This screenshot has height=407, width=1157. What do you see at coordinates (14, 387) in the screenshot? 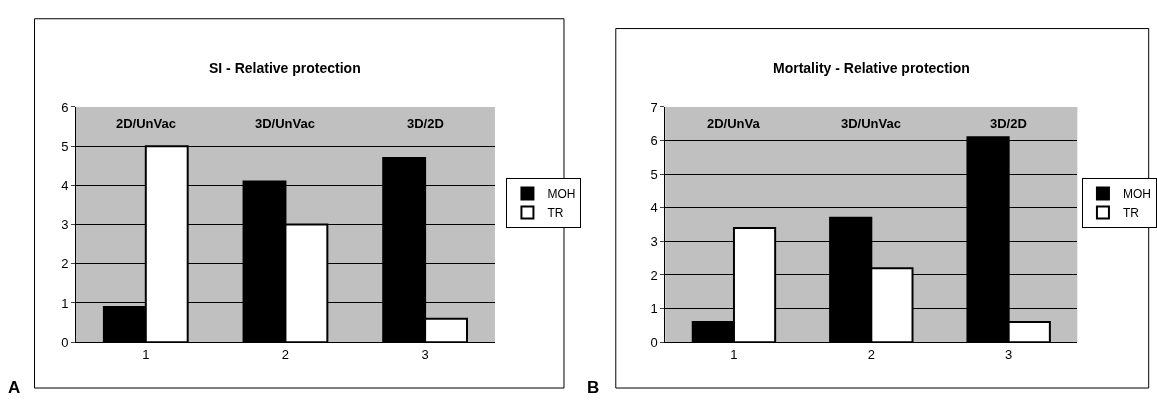
I see `text: A` at bounding box center [14, 387].